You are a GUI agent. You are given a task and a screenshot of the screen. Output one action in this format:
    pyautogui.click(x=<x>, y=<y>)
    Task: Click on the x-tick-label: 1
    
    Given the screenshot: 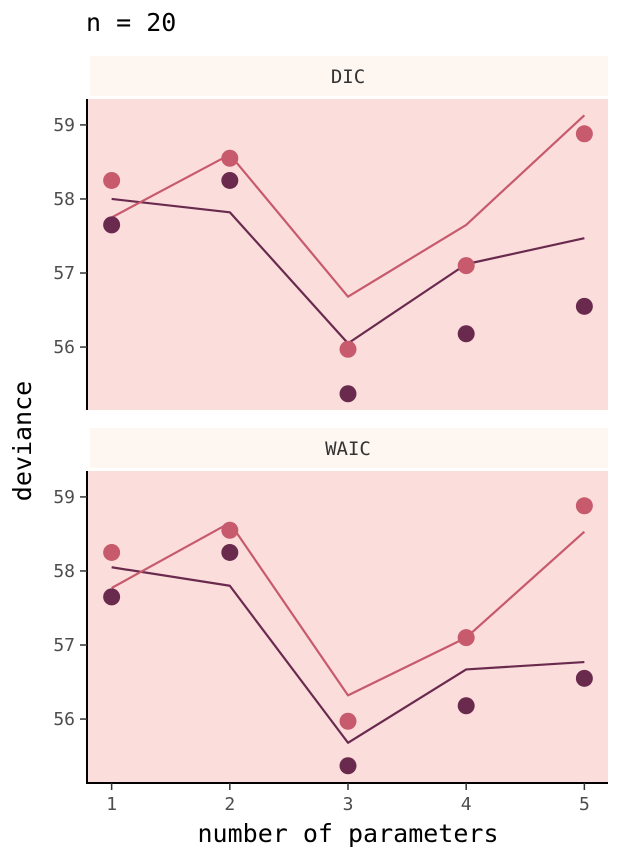 What is the action you would take?
    pyautogui.click(x=111, y=804)
    